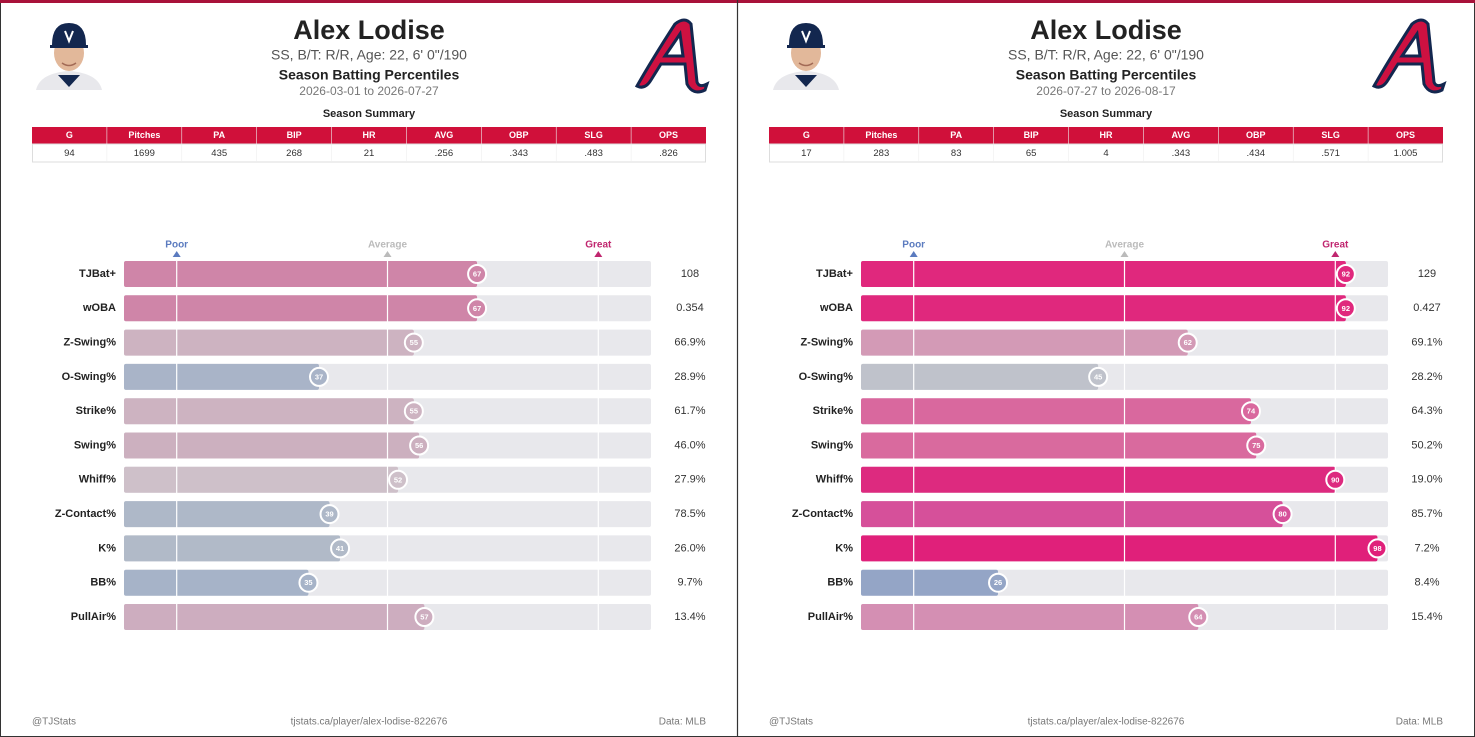 This screenshot has height=737, width=1475. I want to click on table-caption: Season Summary, so click(369, 114).